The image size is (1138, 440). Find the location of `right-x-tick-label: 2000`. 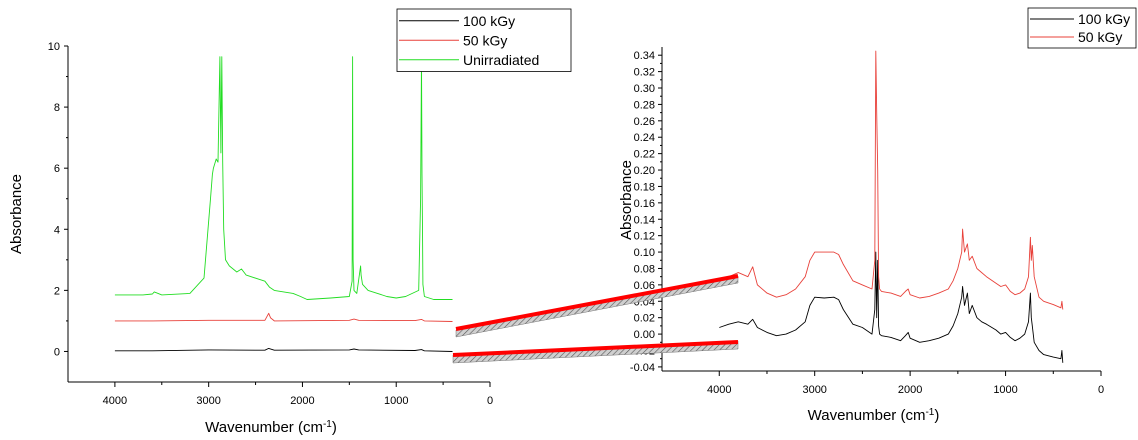

right-x-tick-label: 2000 is located at coordinates (910, 390).